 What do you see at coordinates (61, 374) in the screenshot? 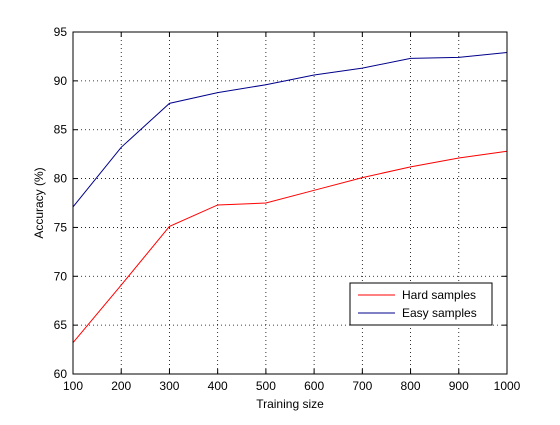
I see `y-tick-label: 60` at bounding box center [61, 374].